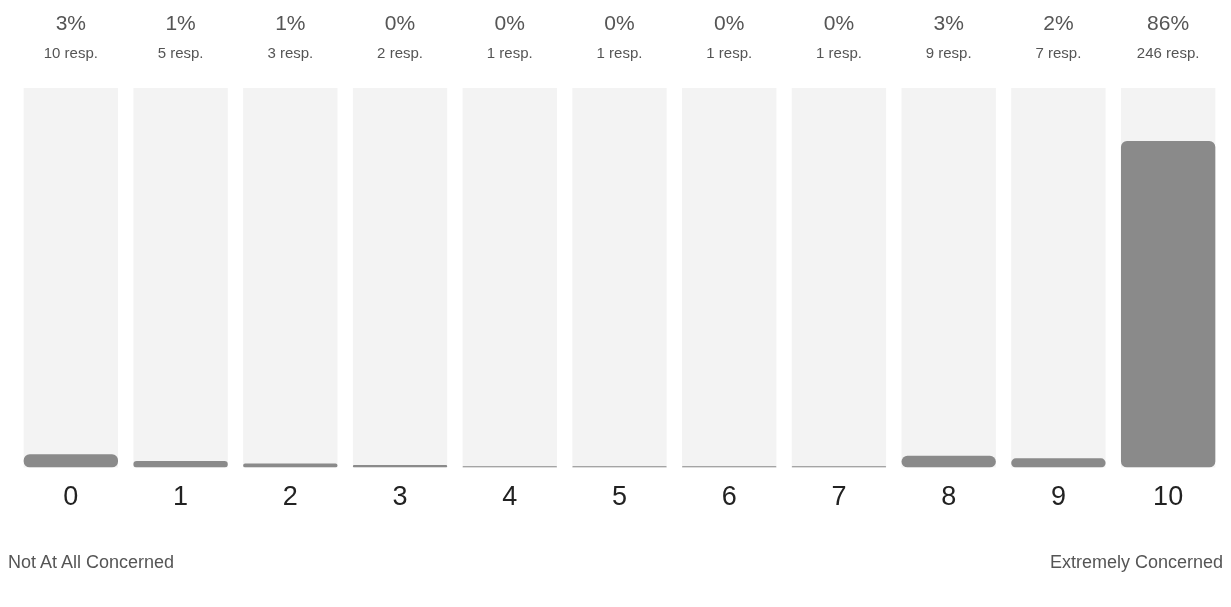  What do you see at coordinates (1058, 22) in the screenshot?
I see `text: 2%` at bounding box center [1058, 22].